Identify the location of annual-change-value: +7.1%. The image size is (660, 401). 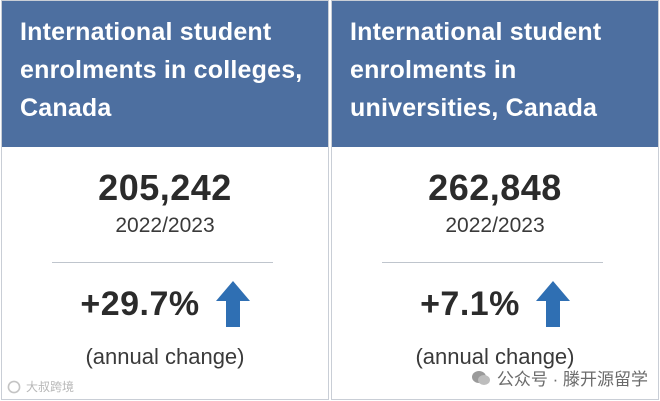
(470, 303).